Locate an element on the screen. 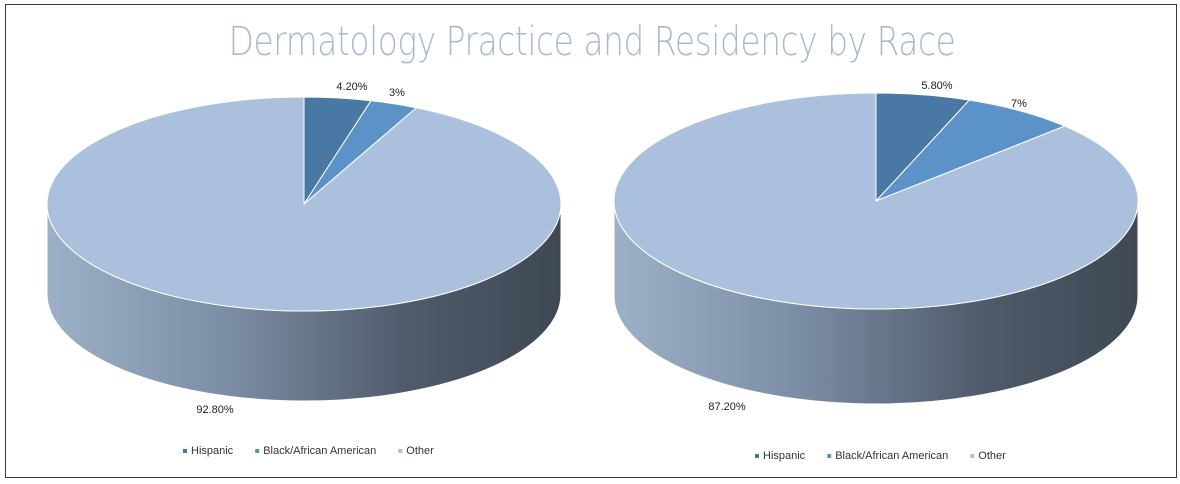 The width and height of the screenshot is (1180, 484). data-label-black: 3% is located at coordinates (397, 93).